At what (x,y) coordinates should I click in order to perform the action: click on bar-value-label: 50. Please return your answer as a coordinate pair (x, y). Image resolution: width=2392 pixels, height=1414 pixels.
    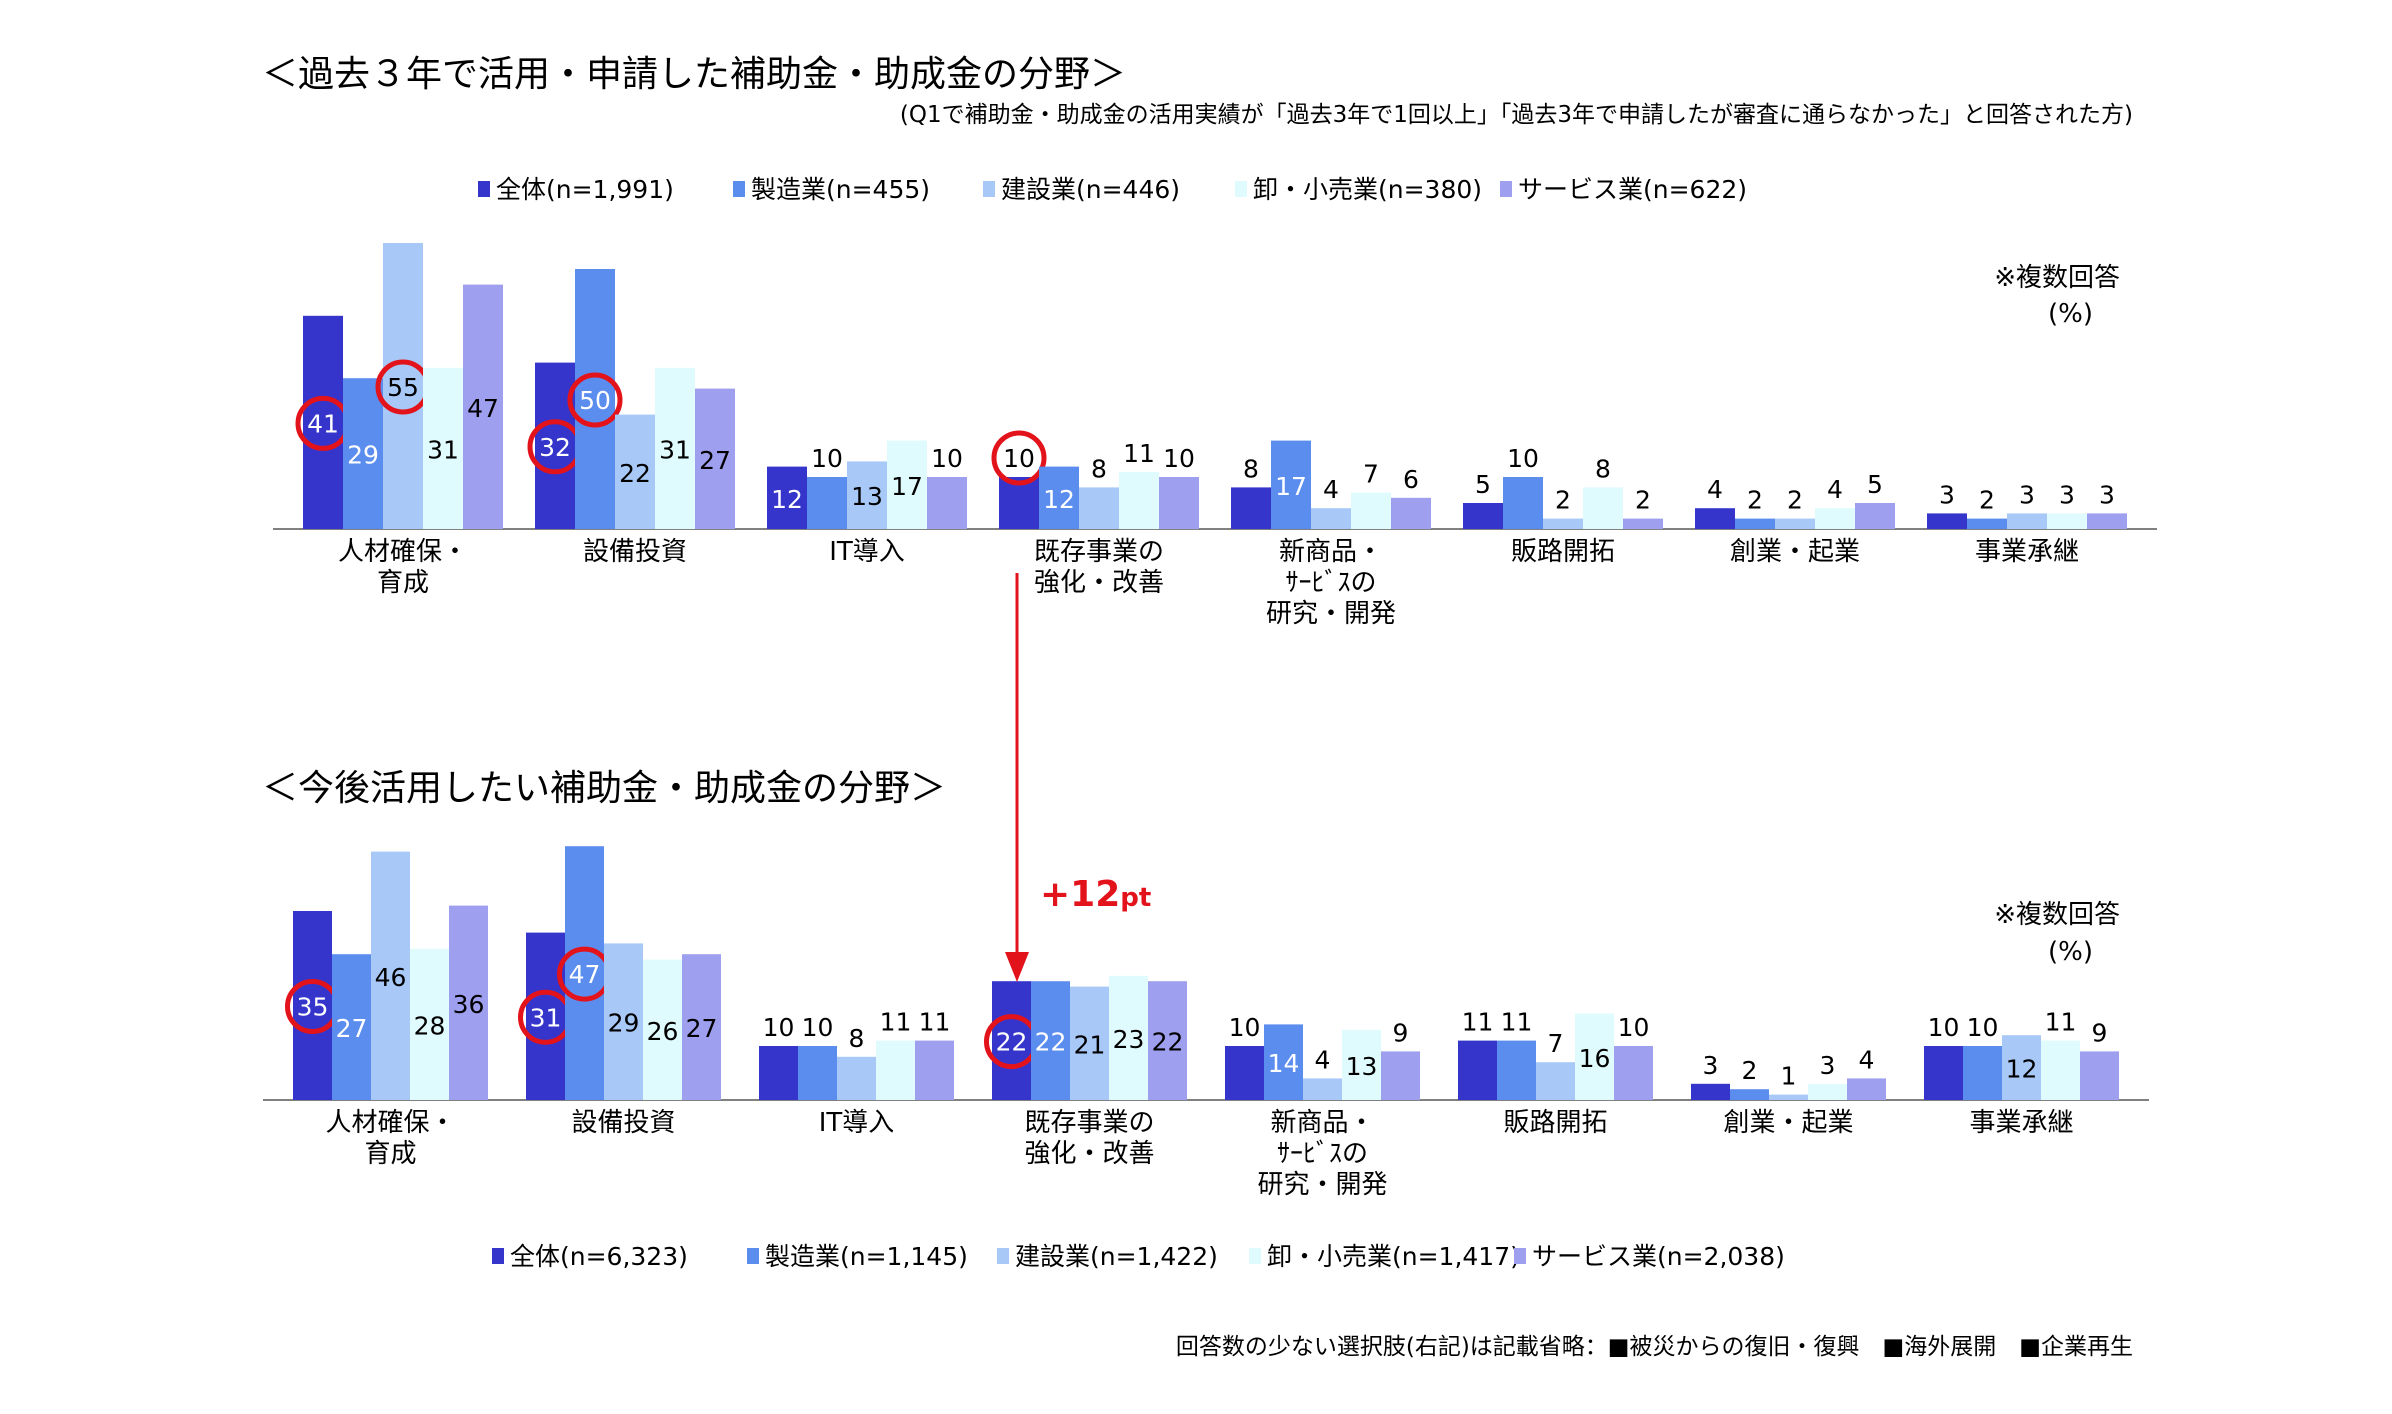
    Looking at the image, I should click on (595, 400).